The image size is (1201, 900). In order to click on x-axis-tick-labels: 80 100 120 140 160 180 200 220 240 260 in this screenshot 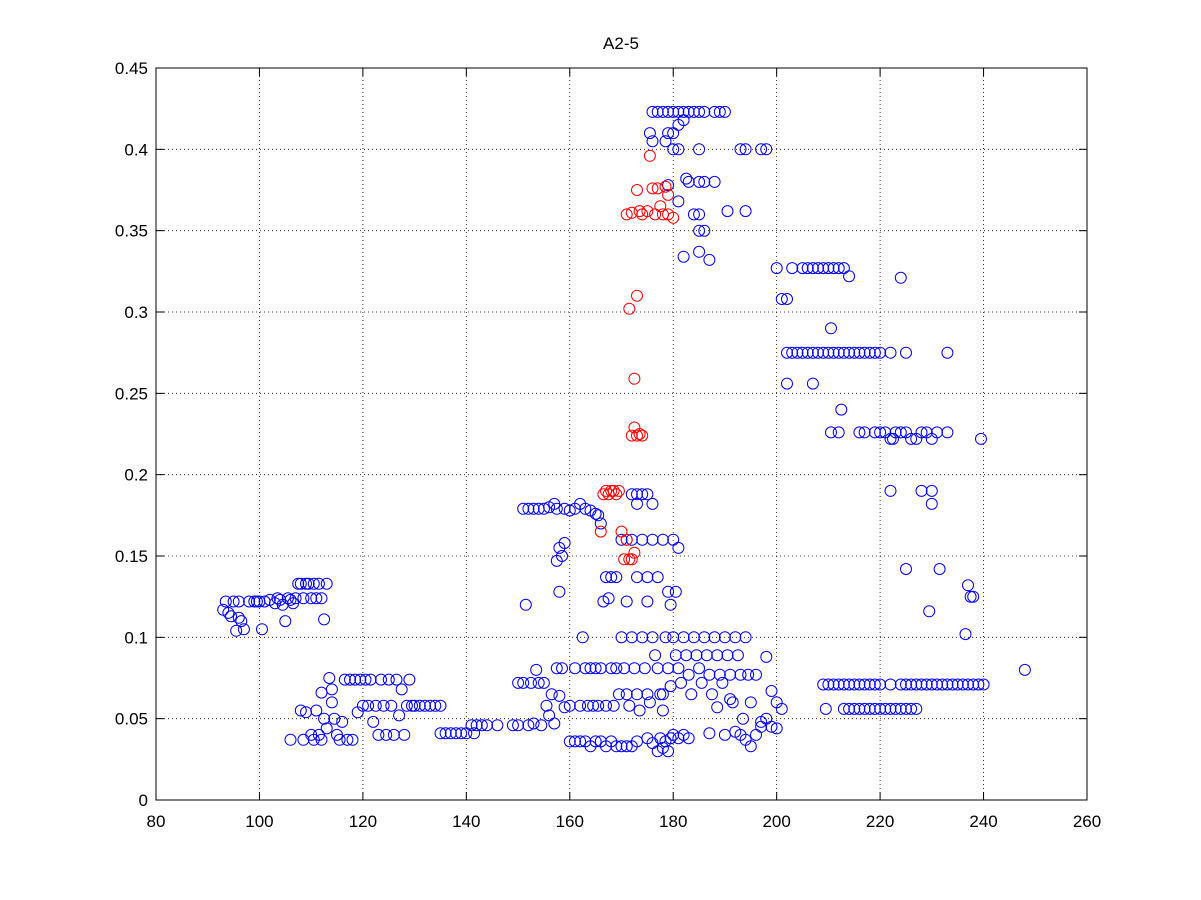, I will do `click(624, 821)`.